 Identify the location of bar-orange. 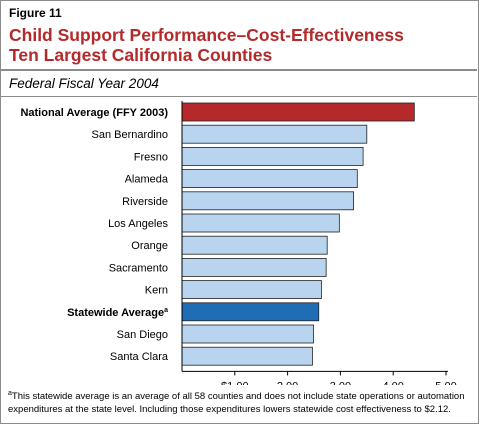
(254, 245).